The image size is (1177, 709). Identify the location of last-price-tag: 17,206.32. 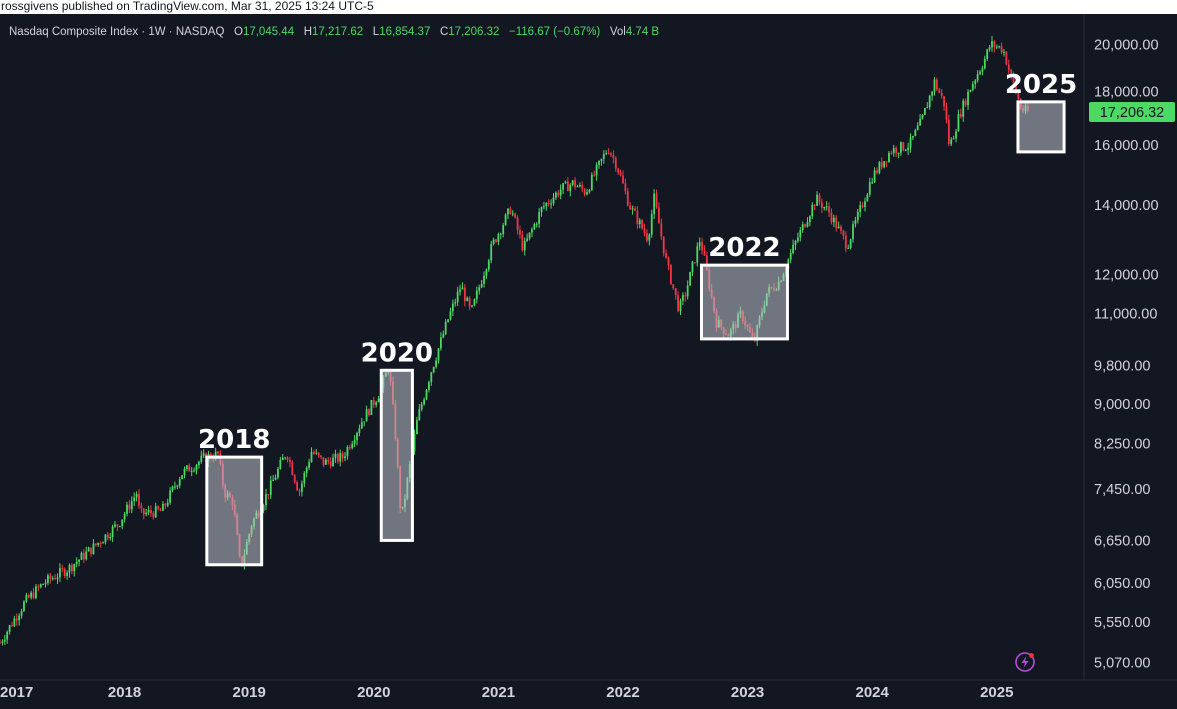
(1132, 112).